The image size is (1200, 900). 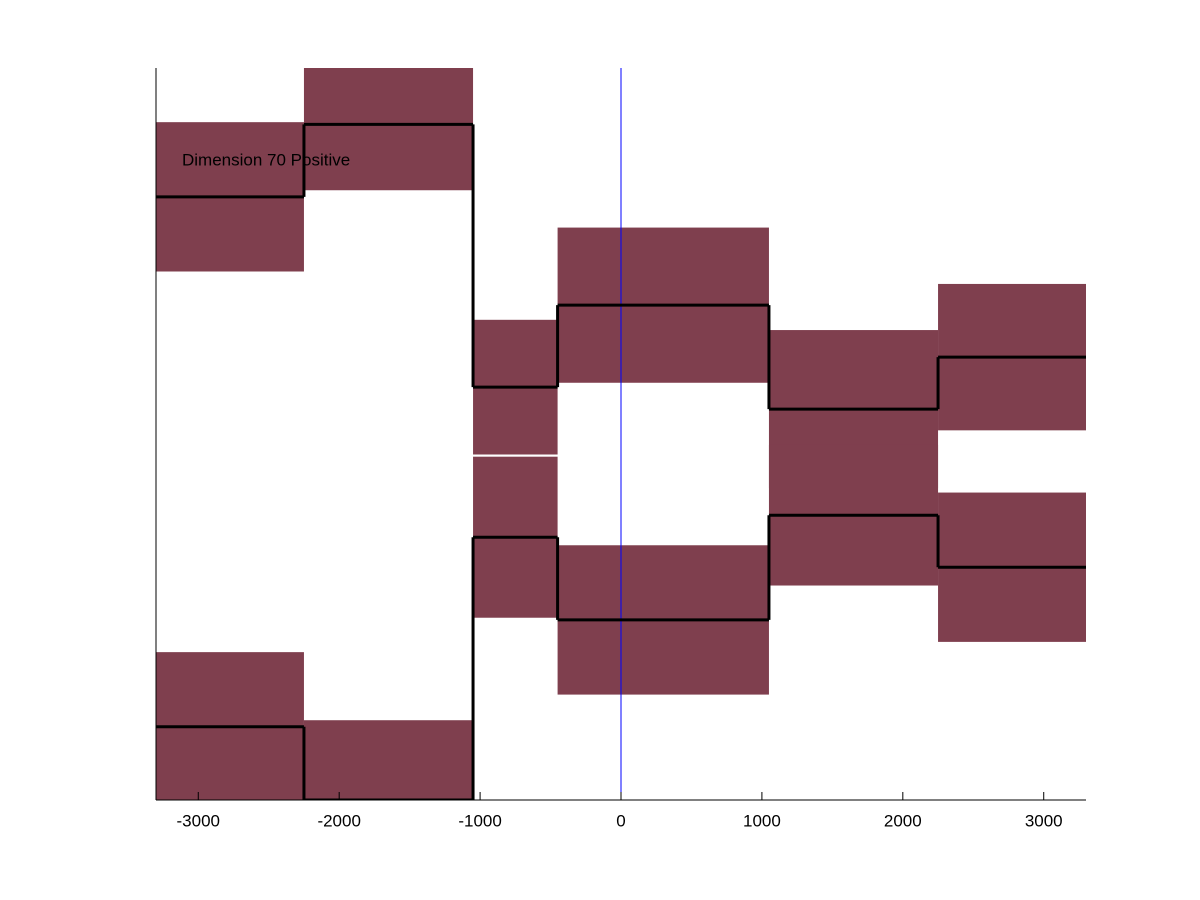 What do you see at coordinates (762, 820) in the screenshot?
I see `x-tick-label: 1000` at bounding box center [762, 820].